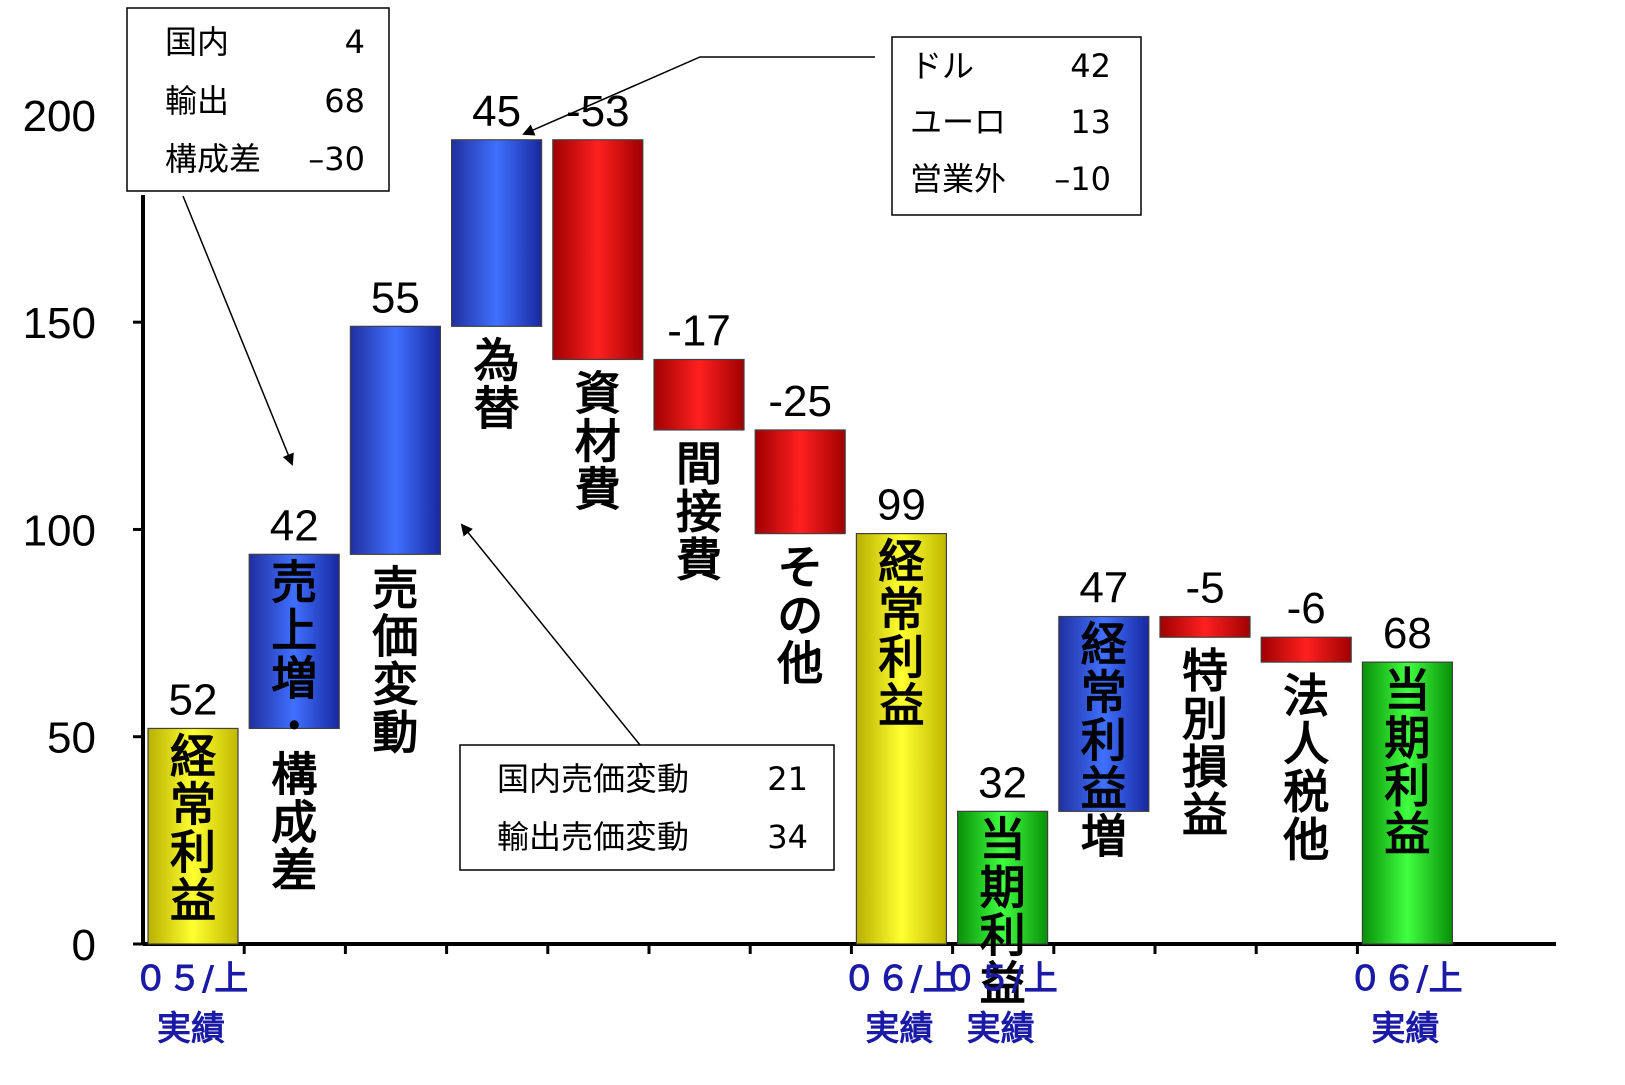 The width and height of the screenshot is (1625, 1085). What do you see at coordinates (197, 42) in the screenshot?
I see `annotation-key: 国内` at bounding box center [197, 42].